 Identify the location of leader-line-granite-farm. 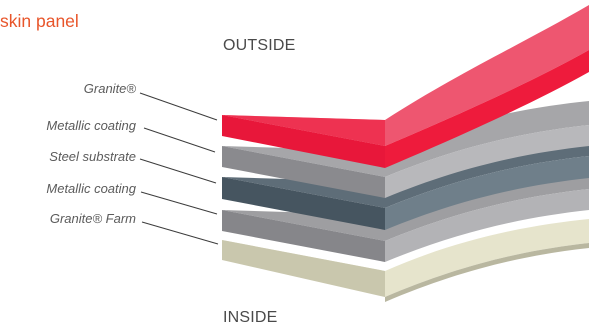
(180, 233).